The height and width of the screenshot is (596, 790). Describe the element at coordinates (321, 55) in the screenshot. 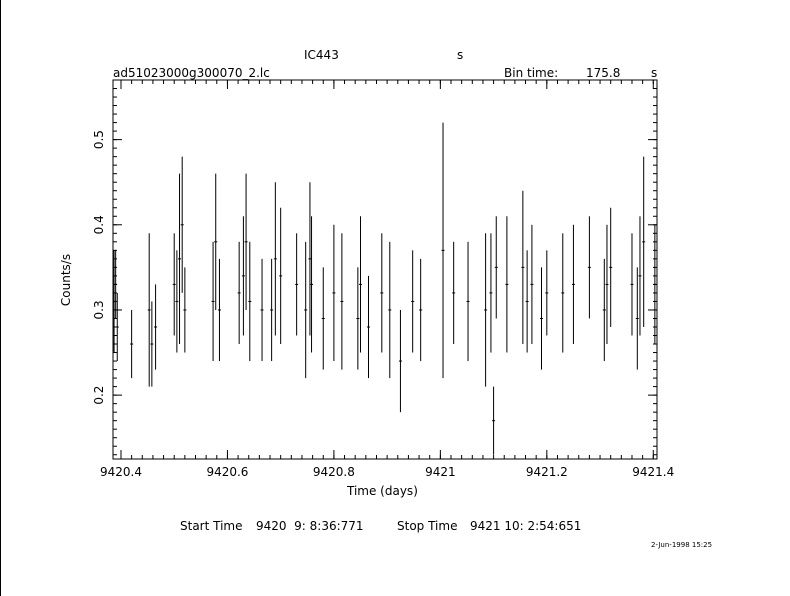

I see `object-name: IC443` at that location.